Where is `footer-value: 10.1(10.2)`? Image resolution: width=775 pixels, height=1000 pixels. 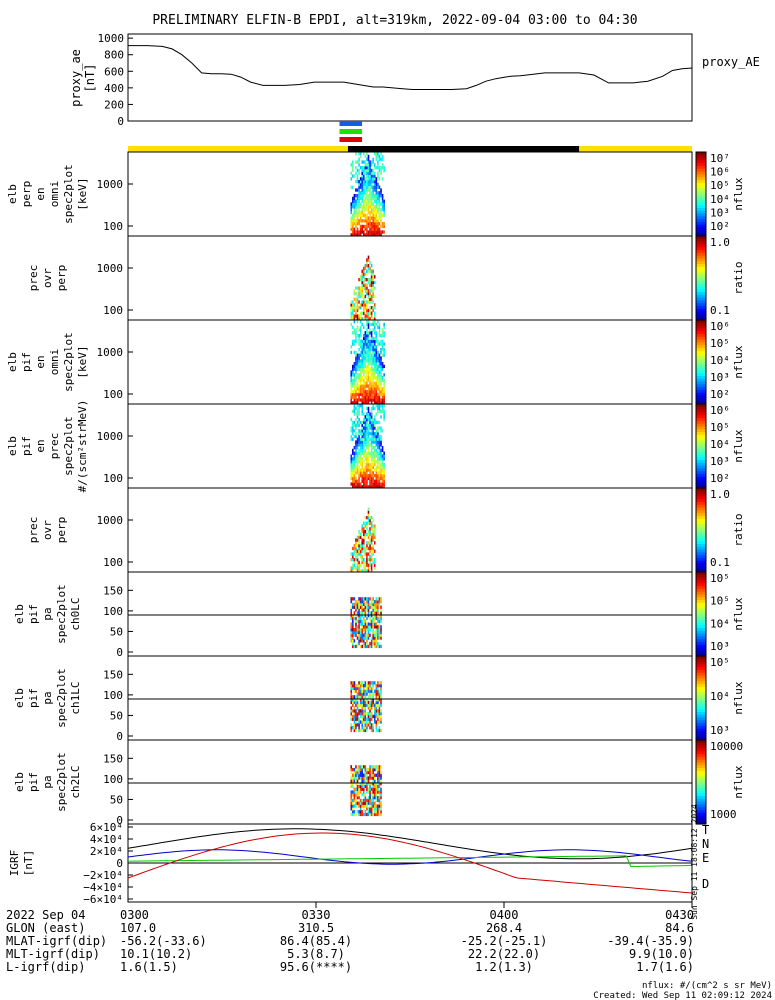
footer-value: 10.1(10.2) is located at coordinates (156, 954).